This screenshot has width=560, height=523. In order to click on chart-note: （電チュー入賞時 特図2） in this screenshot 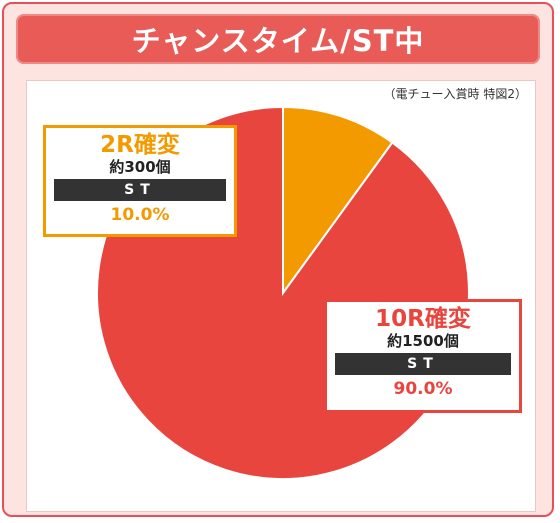, I will do `click(455, 94)`.